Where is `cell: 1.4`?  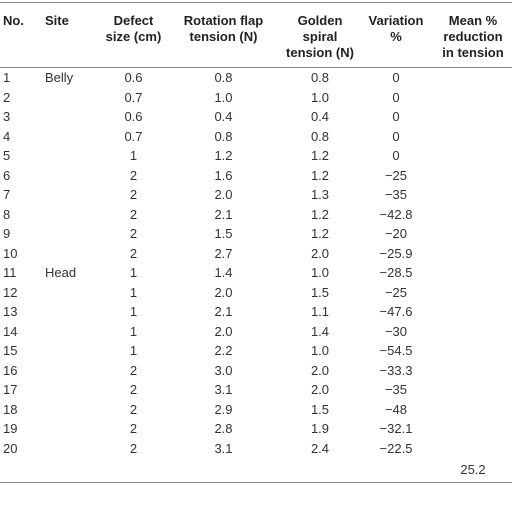
cell: 1.4 is located at coordinates (320, 331).